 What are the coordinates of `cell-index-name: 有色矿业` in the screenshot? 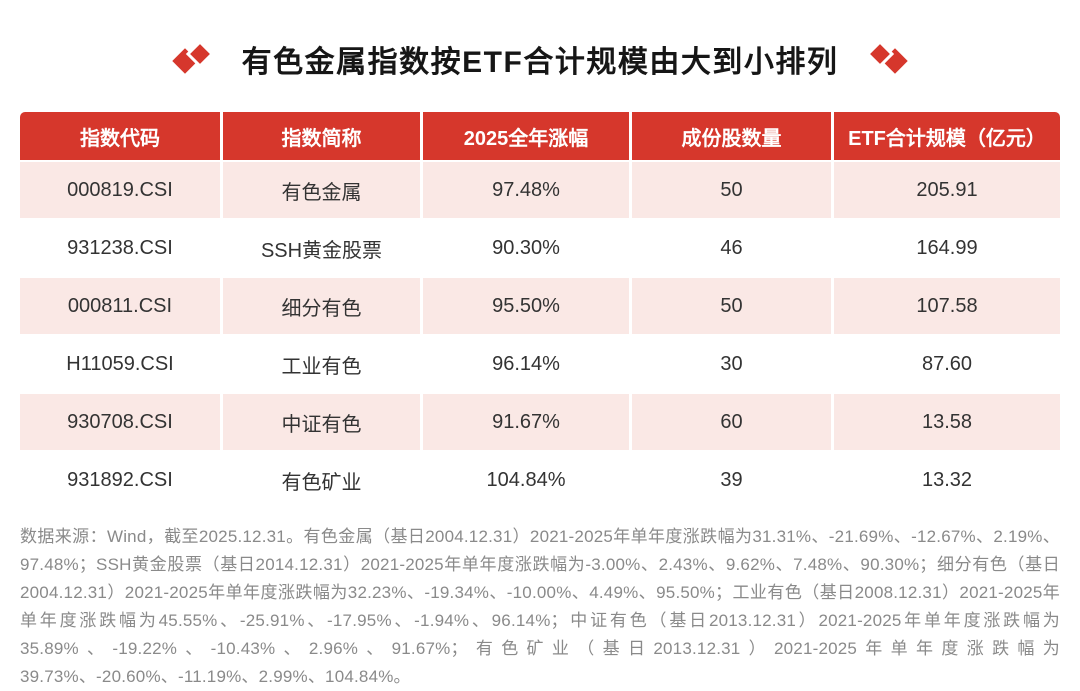 It's located at (323, 479).